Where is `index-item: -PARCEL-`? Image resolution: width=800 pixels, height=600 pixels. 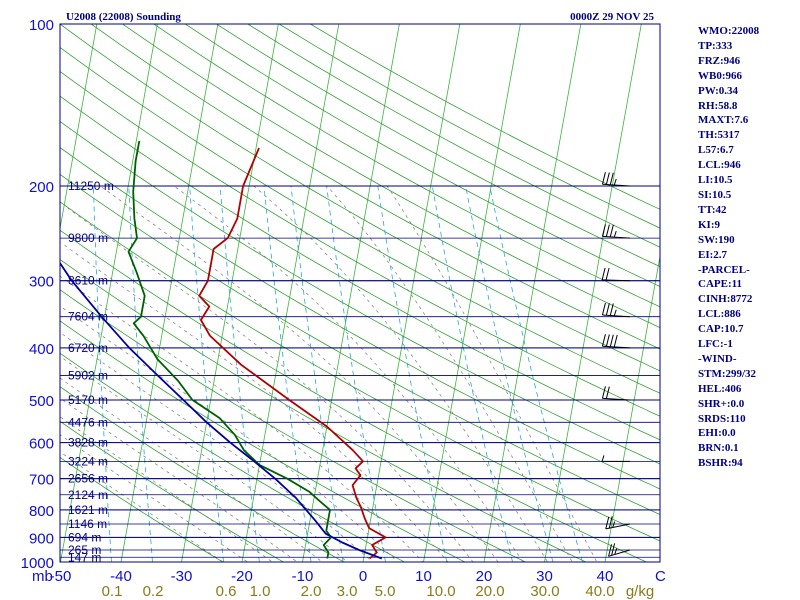
index-item: -PARCEL- is located at coordinates (724, 269).